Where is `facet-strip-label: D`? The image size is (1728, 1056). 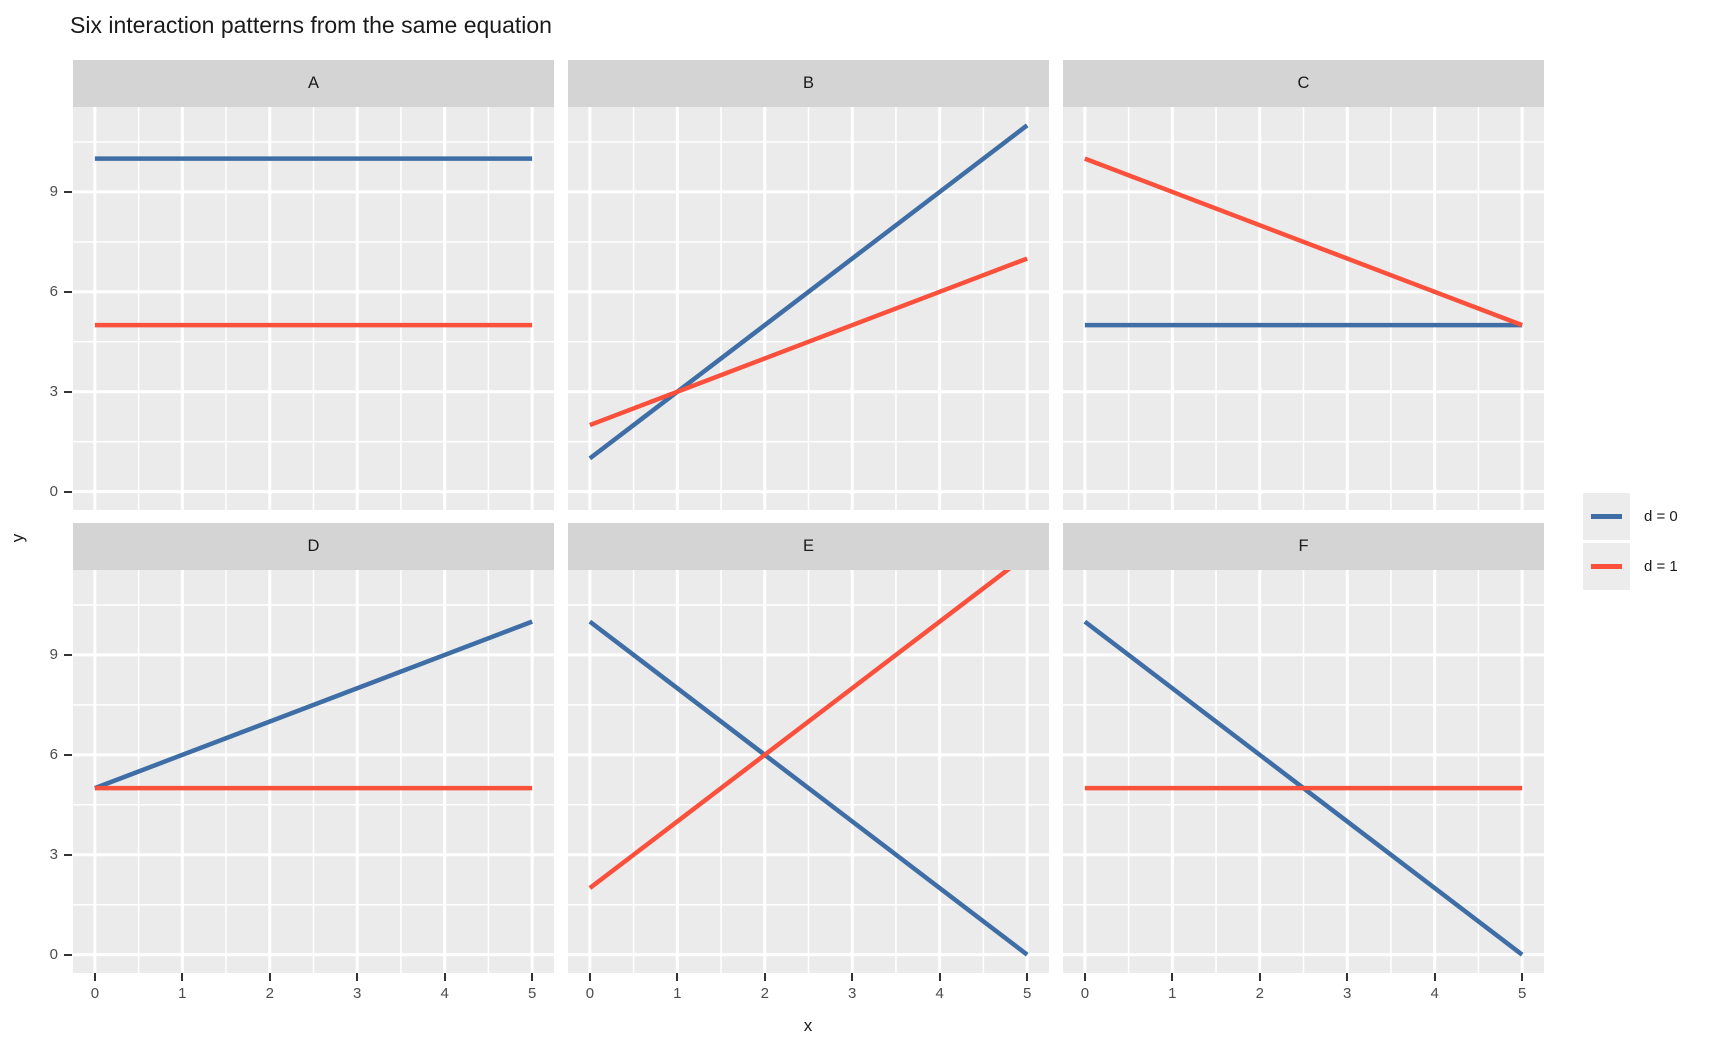
facet-strip-label: D is located at coordinates (313, 546).